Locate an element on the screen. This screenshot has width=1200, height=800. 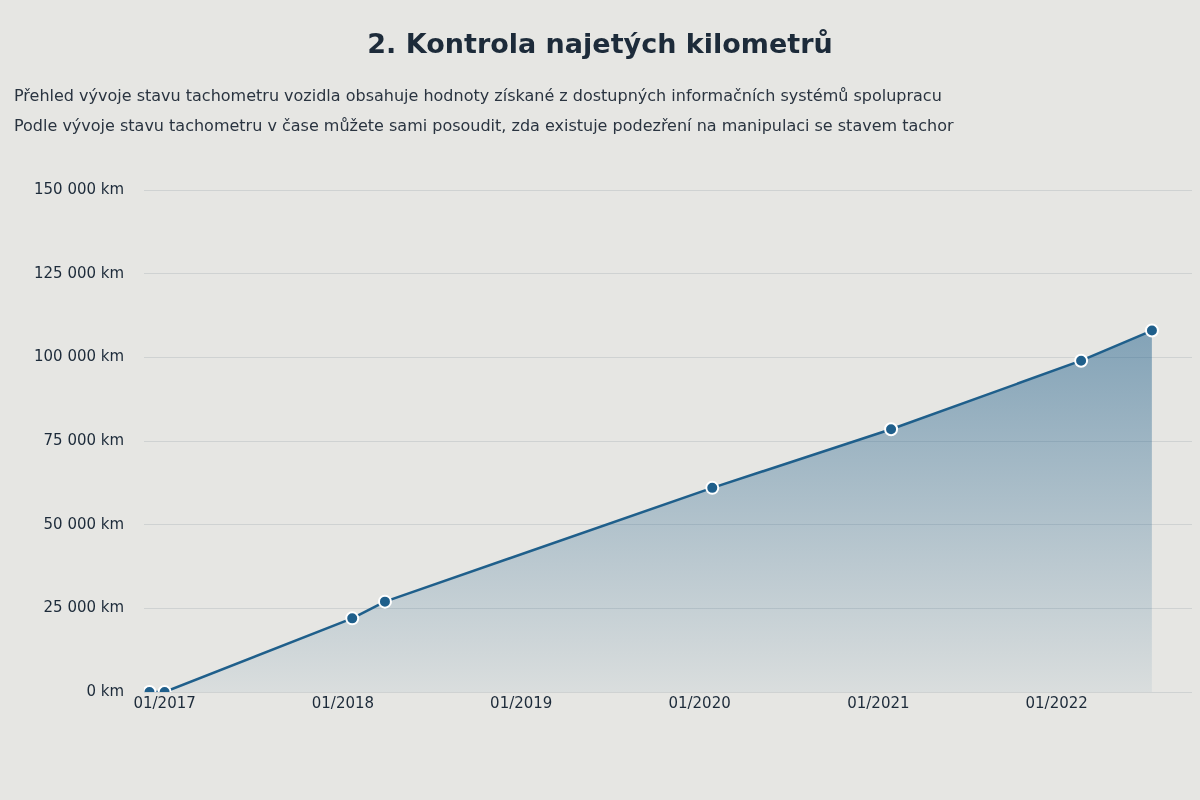
y-tick-label: 50 000 km is located at coordinates (84, 523).